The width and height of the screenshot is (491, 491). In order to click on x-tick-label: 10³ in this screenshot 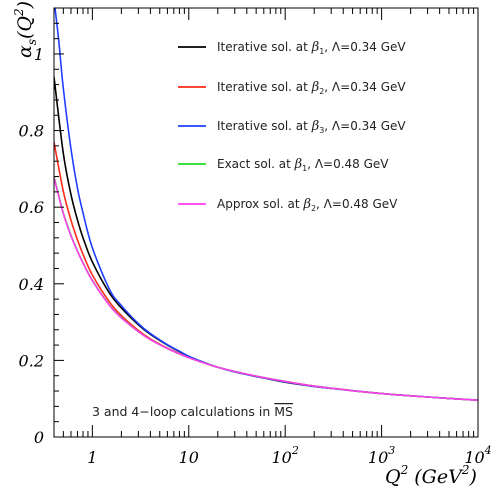, I will do `click(381, 455)`.